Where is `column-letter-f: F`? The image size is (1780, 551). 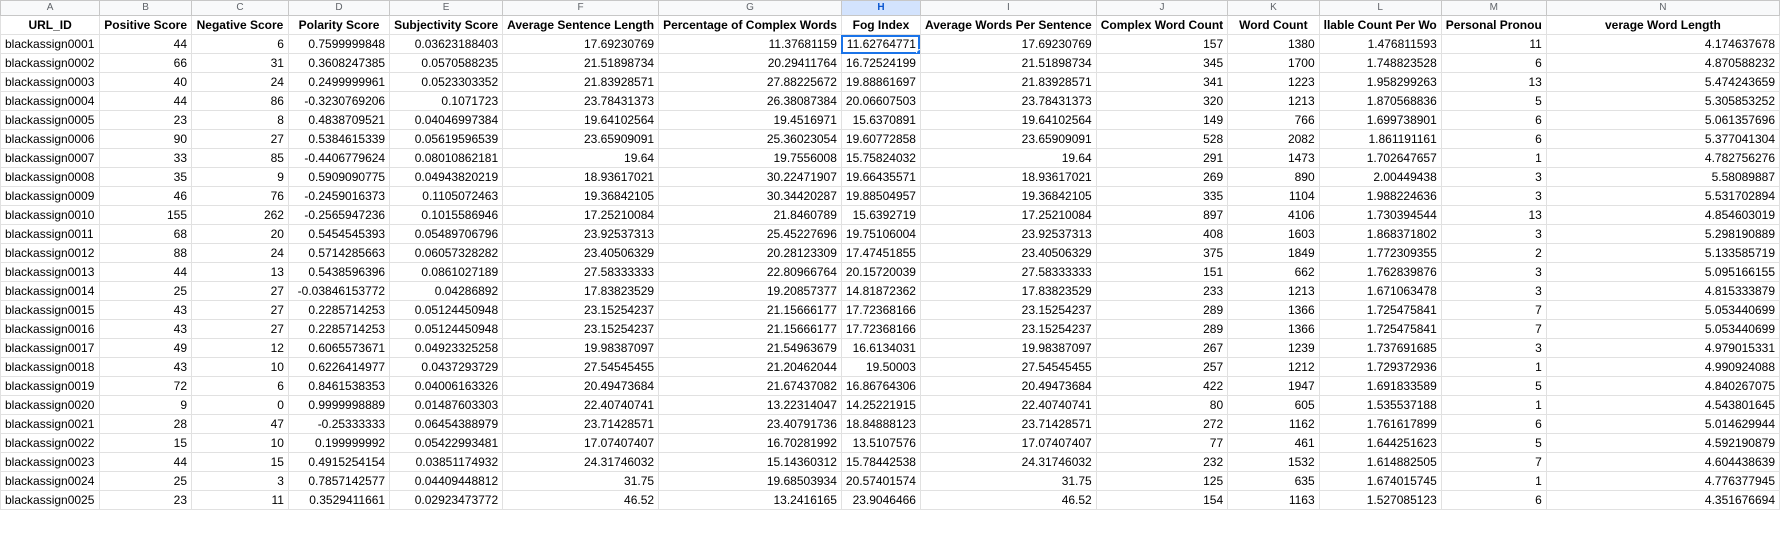
column-letter-f: F is located at coordinates (581, 8).